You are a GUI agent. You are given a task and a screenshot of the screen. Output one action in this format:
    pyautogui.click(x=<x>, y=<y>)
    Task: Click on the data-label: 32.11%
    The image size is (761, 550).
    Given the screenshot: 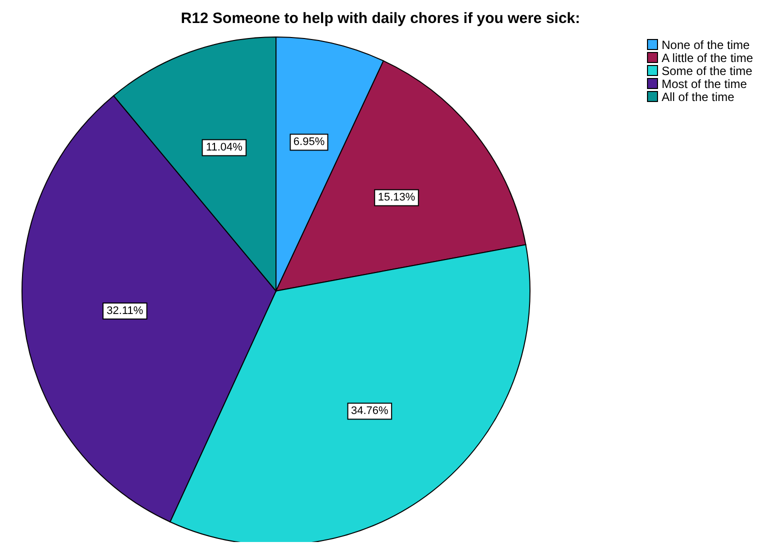 What is the action you would take?
    pyautogui.click(x=125, y=311)
    